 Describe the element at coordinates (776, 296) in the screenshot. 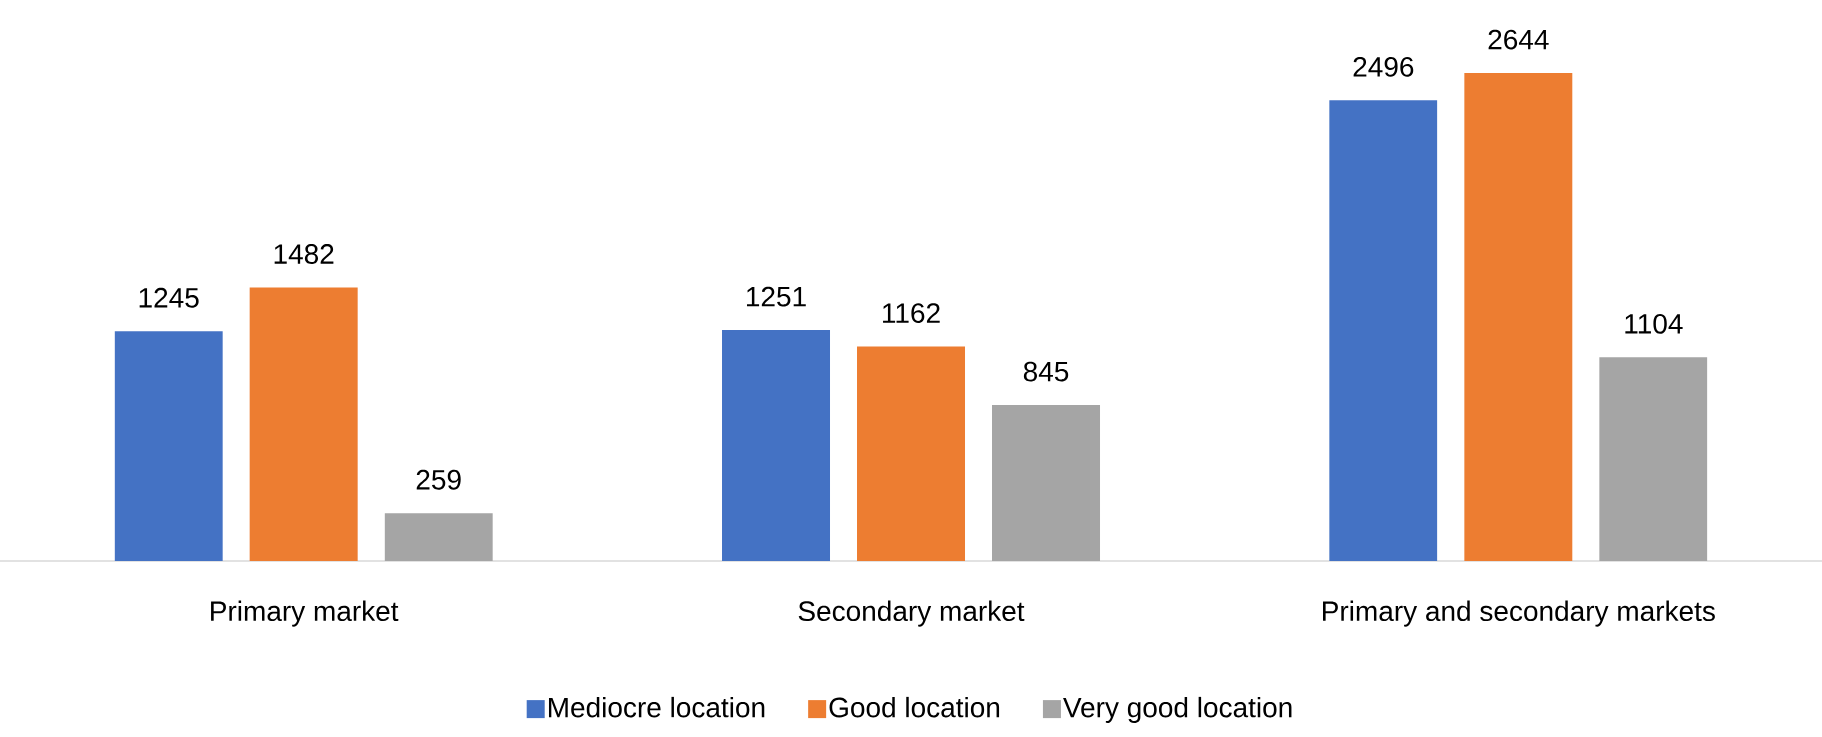

I see `data-label: 1251` at that location.